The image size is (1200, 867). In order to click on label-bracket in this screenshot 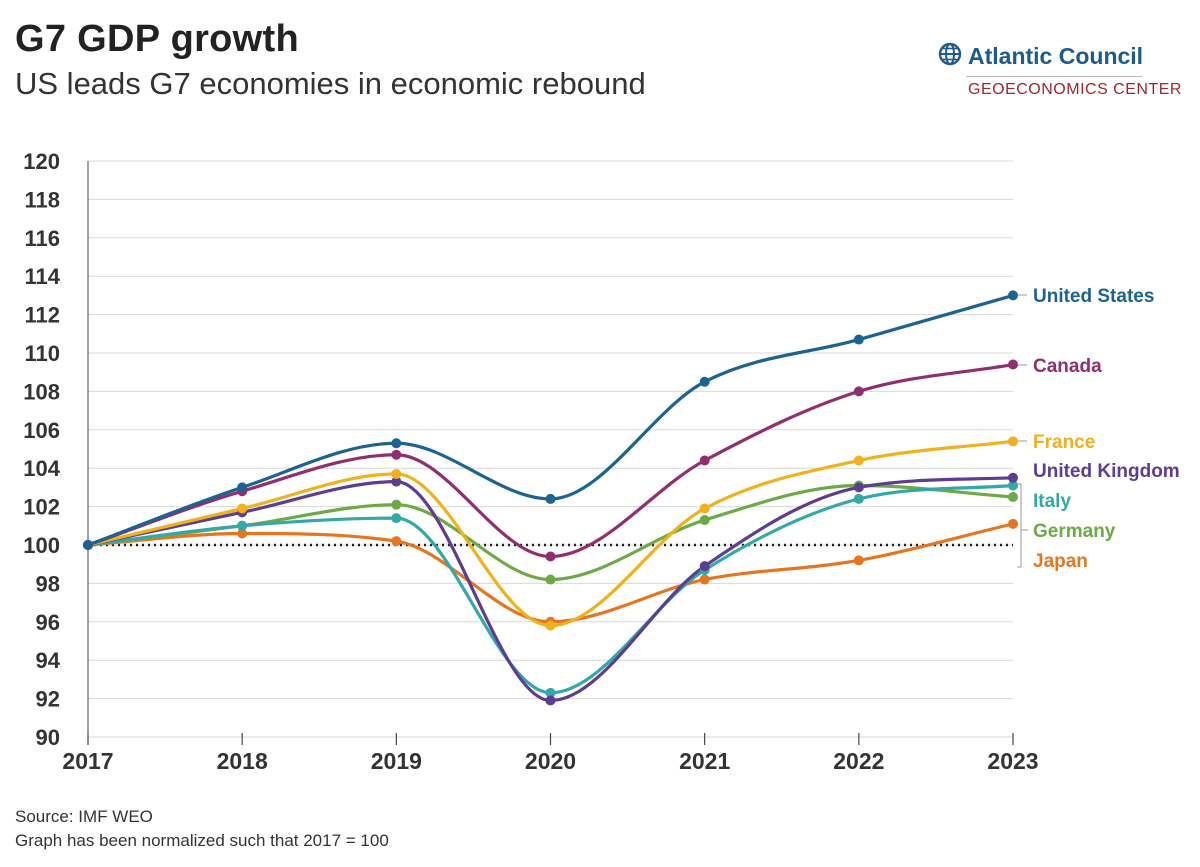, I will do `click(1019, 525)`.